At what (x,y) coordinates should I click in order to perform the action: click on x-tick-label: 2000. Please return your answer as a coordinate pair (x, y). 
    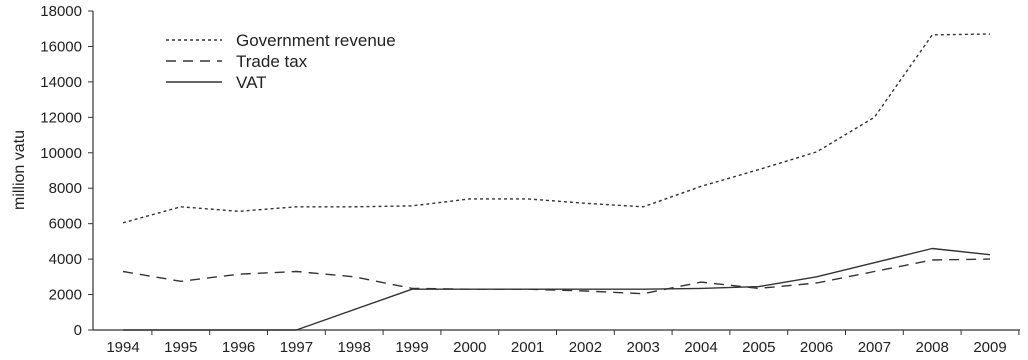
    Looking at the image, I should click on (469, 347).